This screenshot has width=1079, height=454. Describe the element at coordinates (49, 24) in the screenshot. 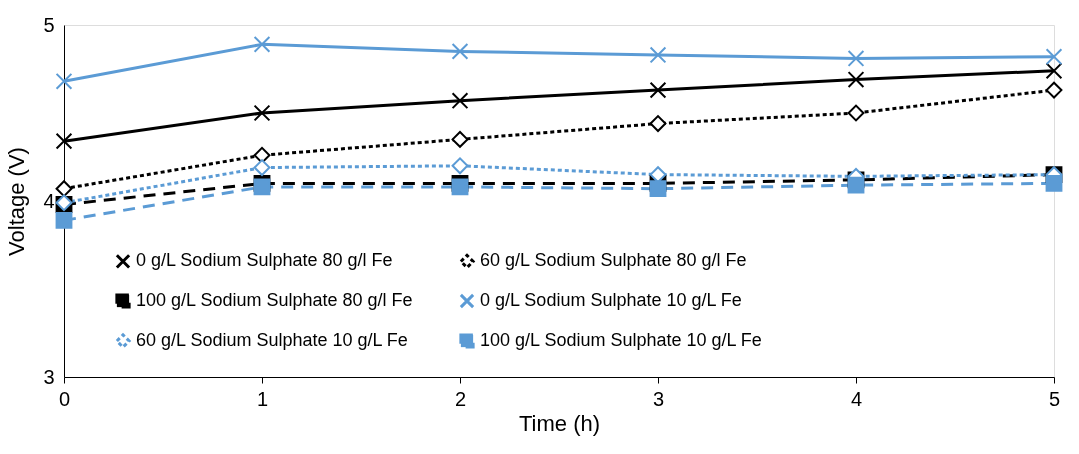

I see `y-tick-label: 5` at that location.